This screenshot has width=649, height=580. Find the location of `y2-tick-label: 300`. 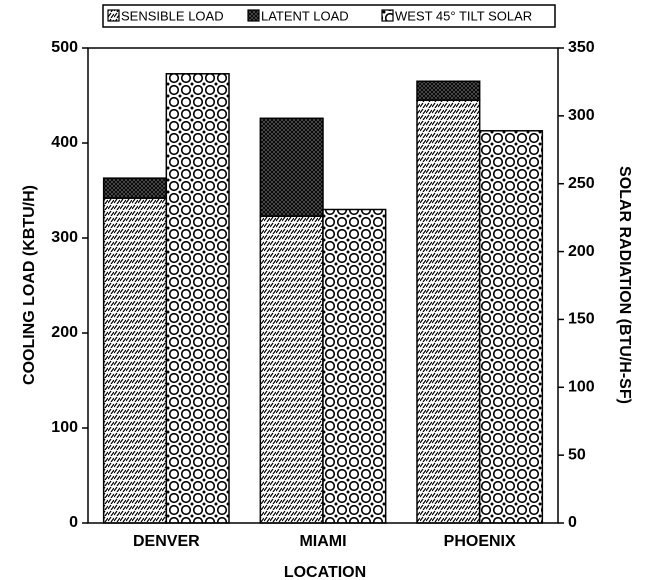

y2-tick-label: 300 is located at coordinates (581, 115).